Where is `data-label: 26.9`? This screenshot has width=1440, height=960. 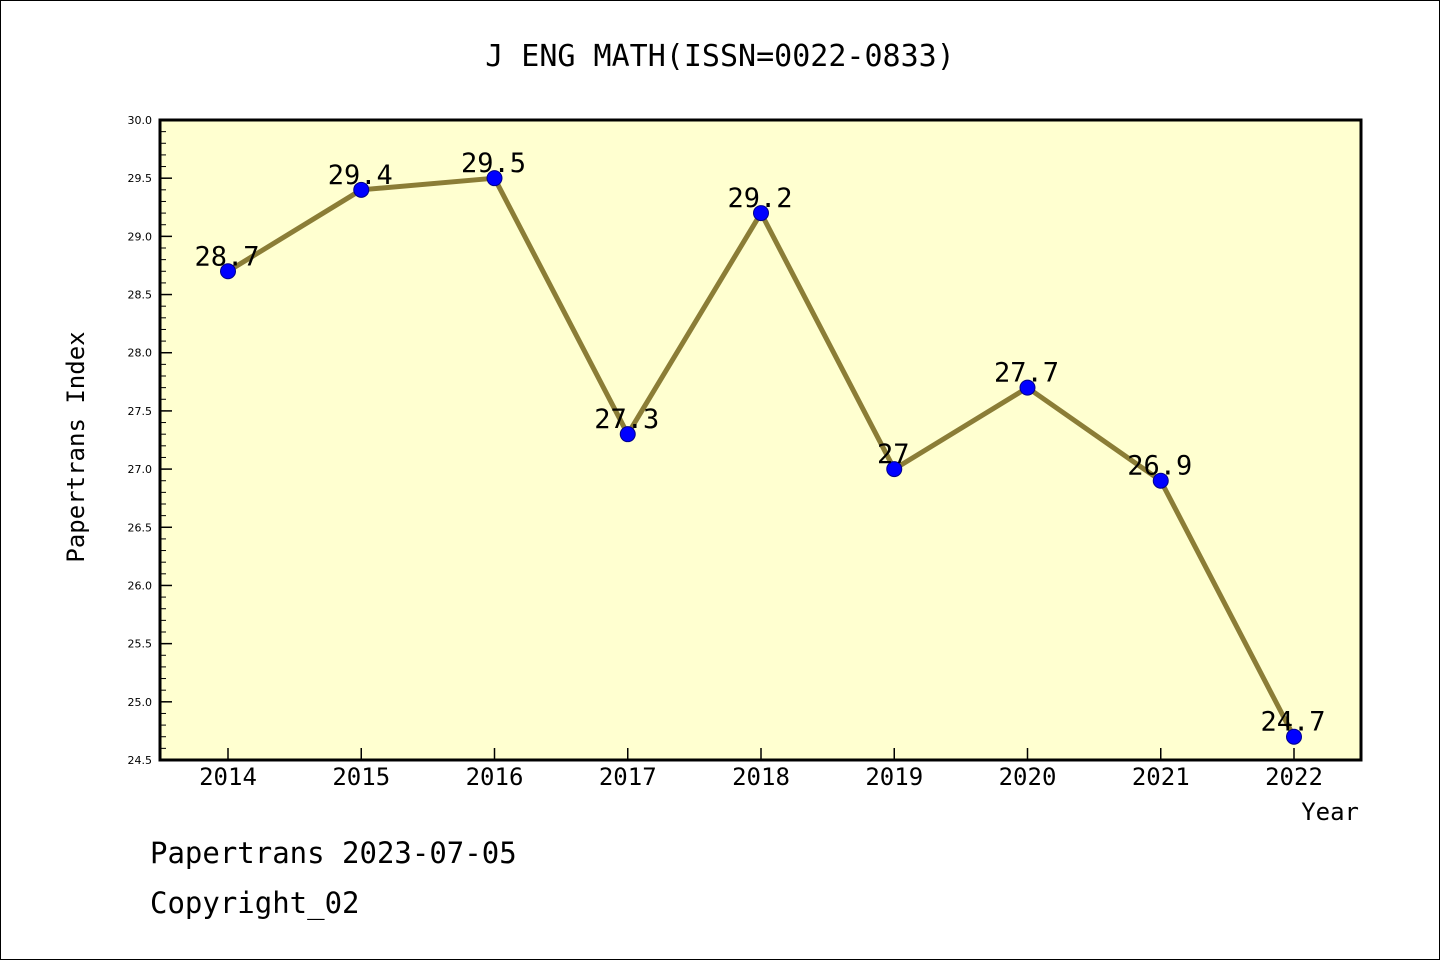 data-label: 26.9 is located at coordinates (1159, 466).